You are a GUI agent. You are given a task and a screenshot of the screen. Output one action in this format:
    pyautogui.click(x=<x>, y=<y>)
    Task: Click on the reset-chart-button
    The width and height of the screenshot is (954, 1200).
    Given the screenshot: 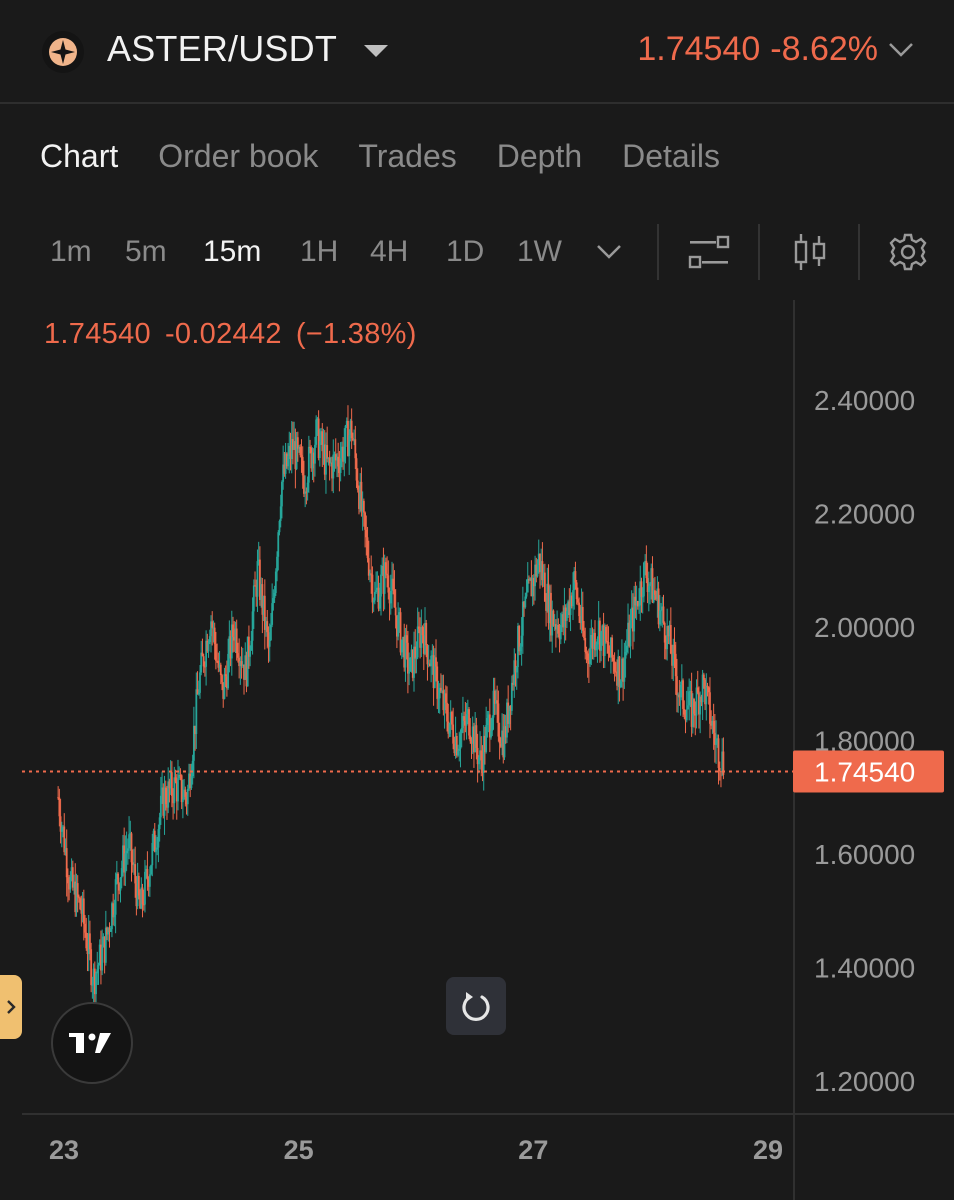 What is the action you would take?
    pyautogui.click(x=476, y=1006)
    